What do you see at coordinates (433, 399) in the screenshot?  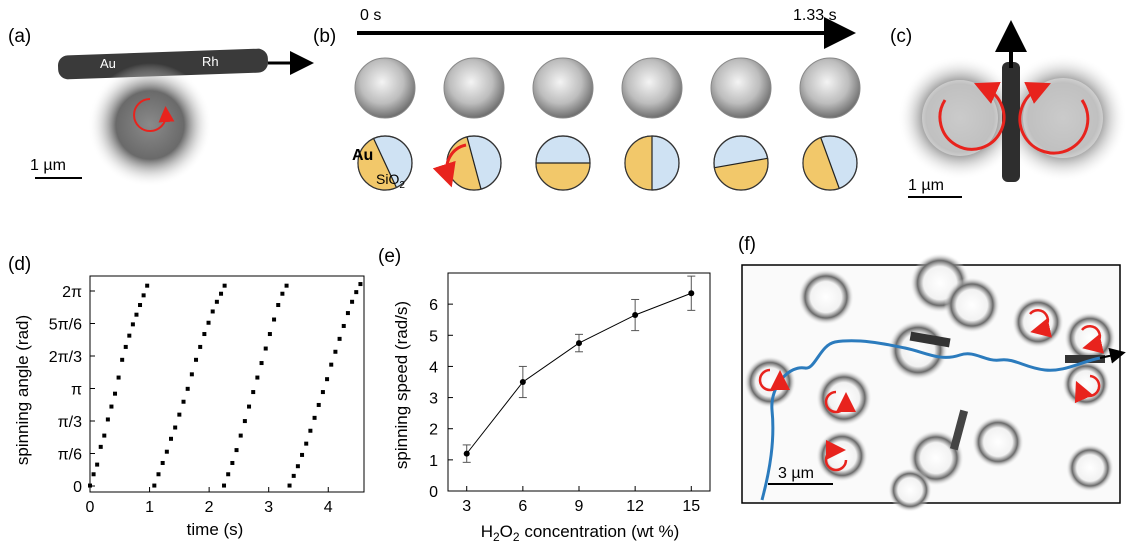 I see `y-tick-label: 3` at bounding box center [433, 399].